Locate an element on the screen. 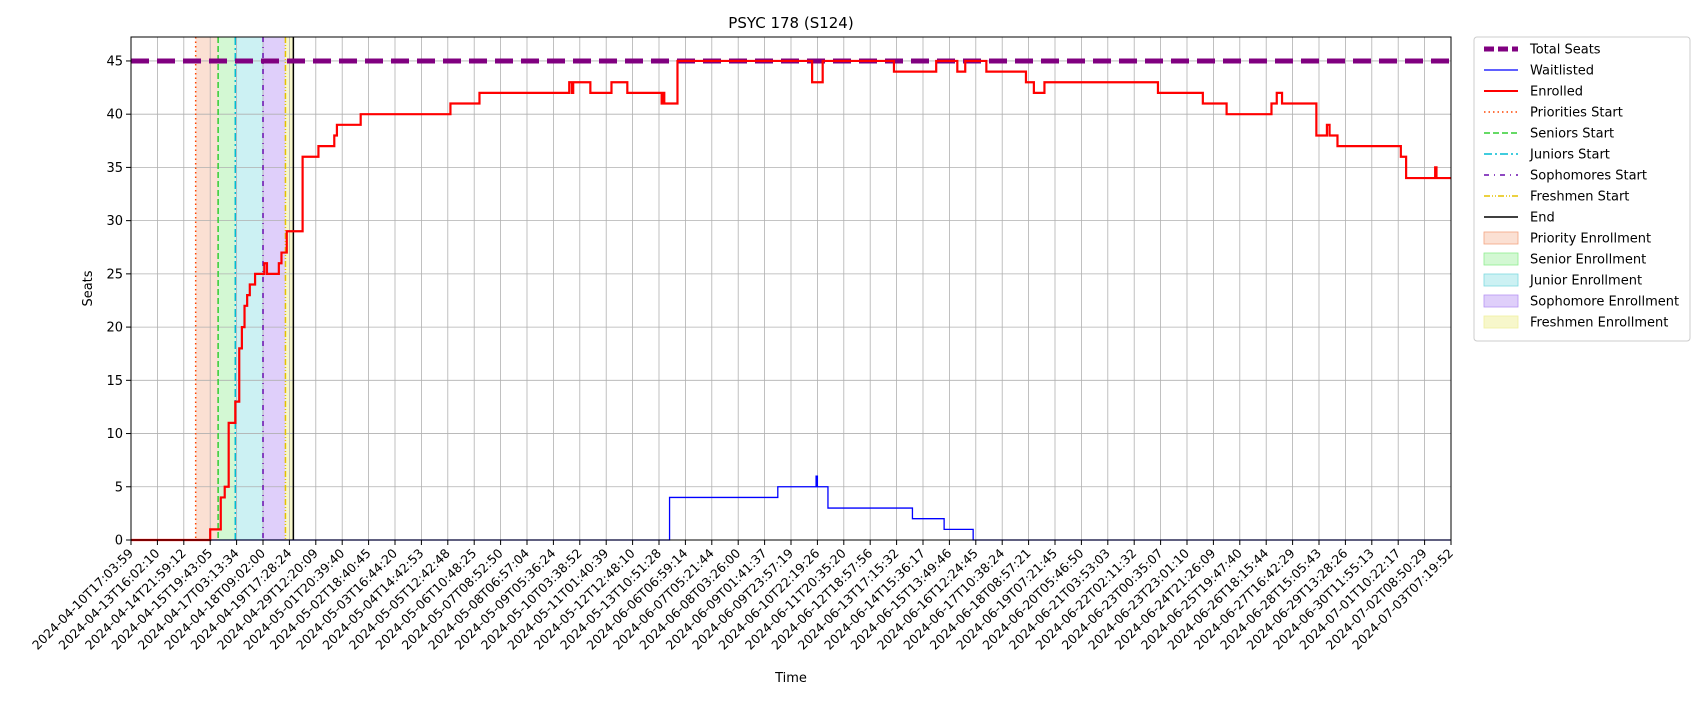 The image size is (1700, 704). y-tick-label: 25 is located at coordinates (114, 274).